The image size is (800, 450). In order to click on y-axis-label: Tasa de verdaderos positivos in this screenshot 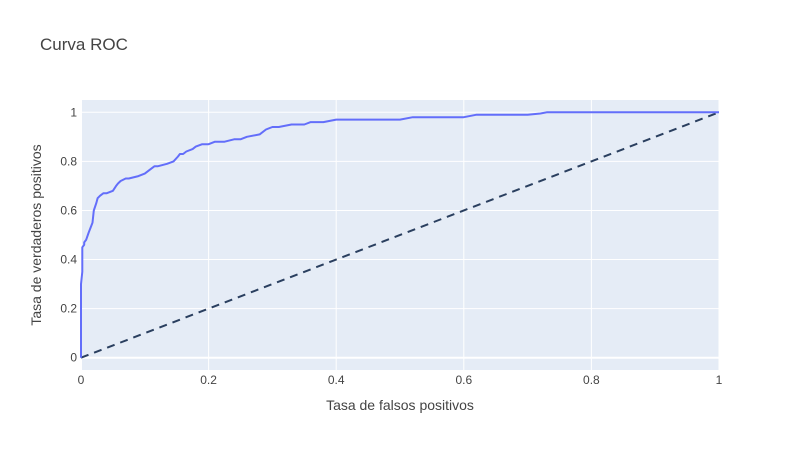, I will do `click(36, 234)`.